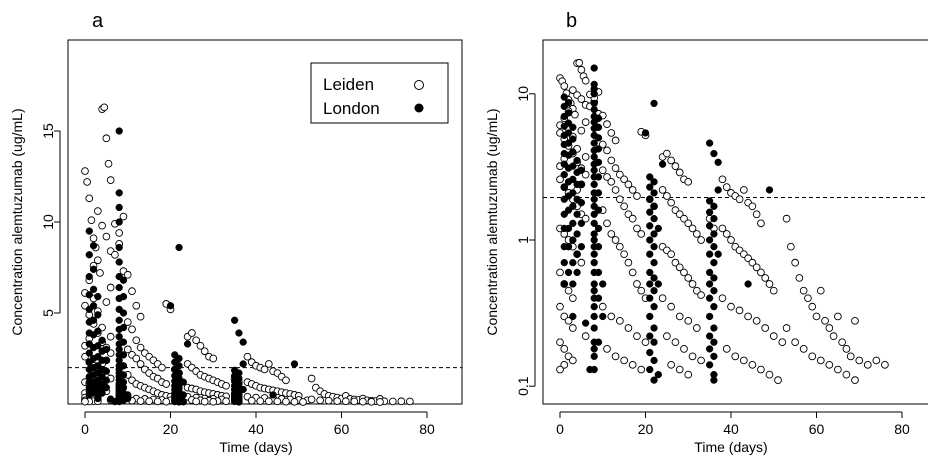 This screenshot has height=465, width=928. What do you see at coordinates (255, 447) in the screenshot?
I see `x-axis-title: Time (days)` at bounding box center [255, 447].